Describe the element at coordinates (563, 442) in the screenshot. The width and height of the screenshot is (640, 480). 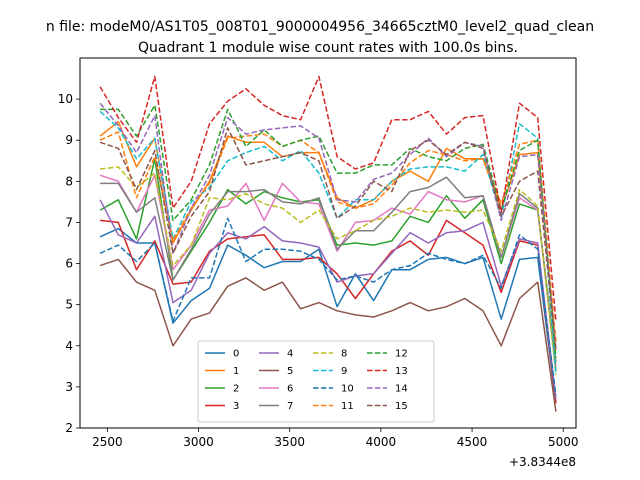
I see `x-tick-label: 5000` at that location.